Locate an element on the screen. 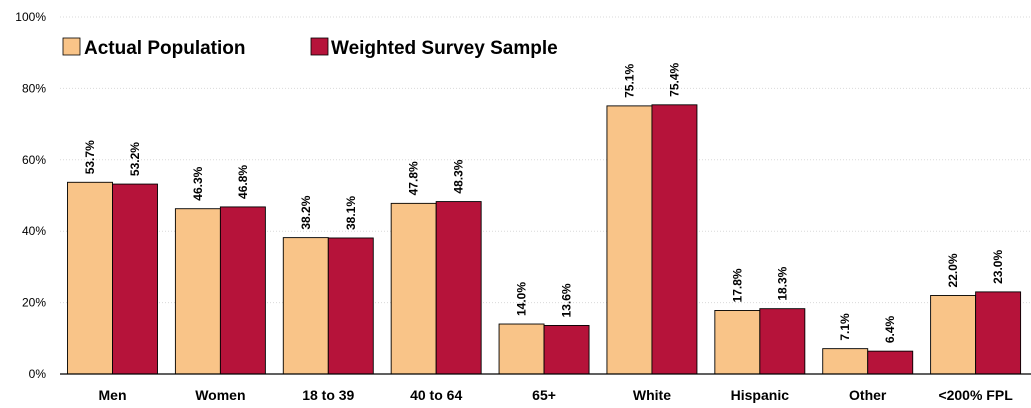 This screenshot has height=408, width=1031. x-category-label: Hispanic is located at coordinates (760, 395).